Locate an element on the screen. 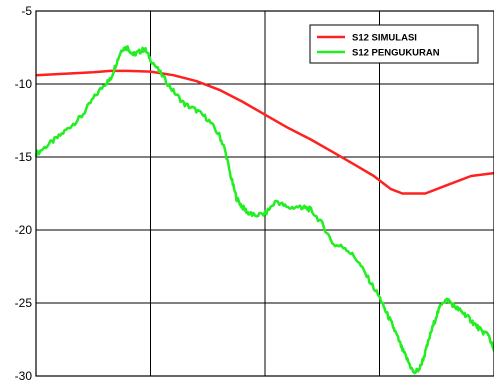 This screenshot has height=382, width=494. y-tick-label-3: -20 is located at coordinates (24, 230).